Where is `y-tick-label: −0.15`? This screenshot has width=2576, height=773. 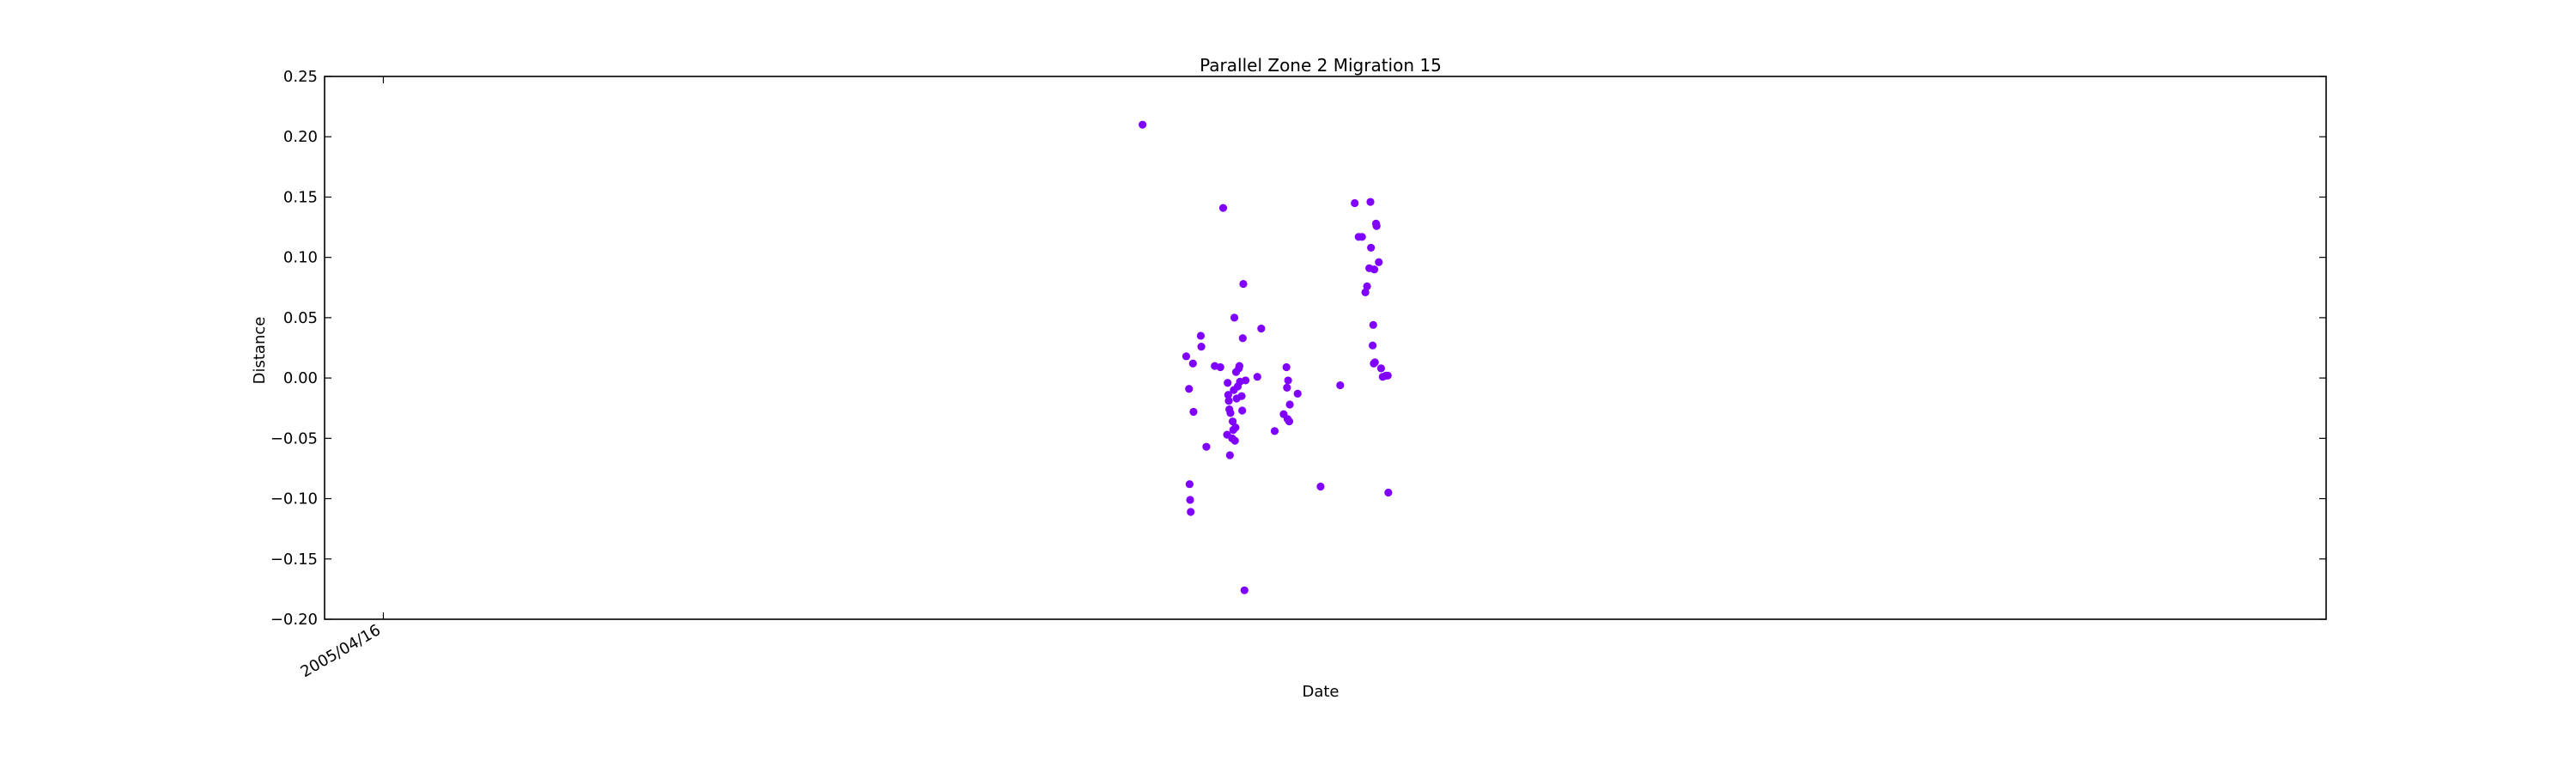 y-tick-label: −0.15 is located at coordinates (294, 560).